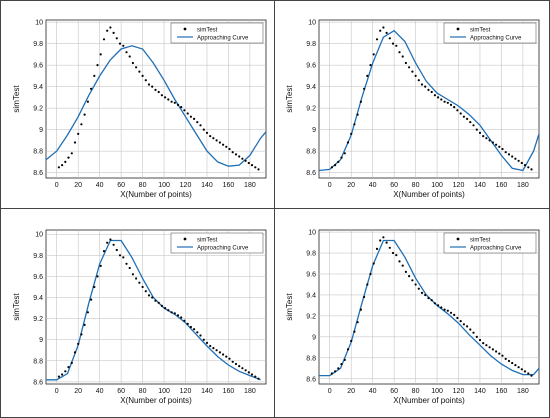 Image resolution: width=550 pixels, height=418 pixels. What do you see at coordinates (156, 106) in the screenshot?
I see `approaching-curve-line` at bounding box center [156, 106].